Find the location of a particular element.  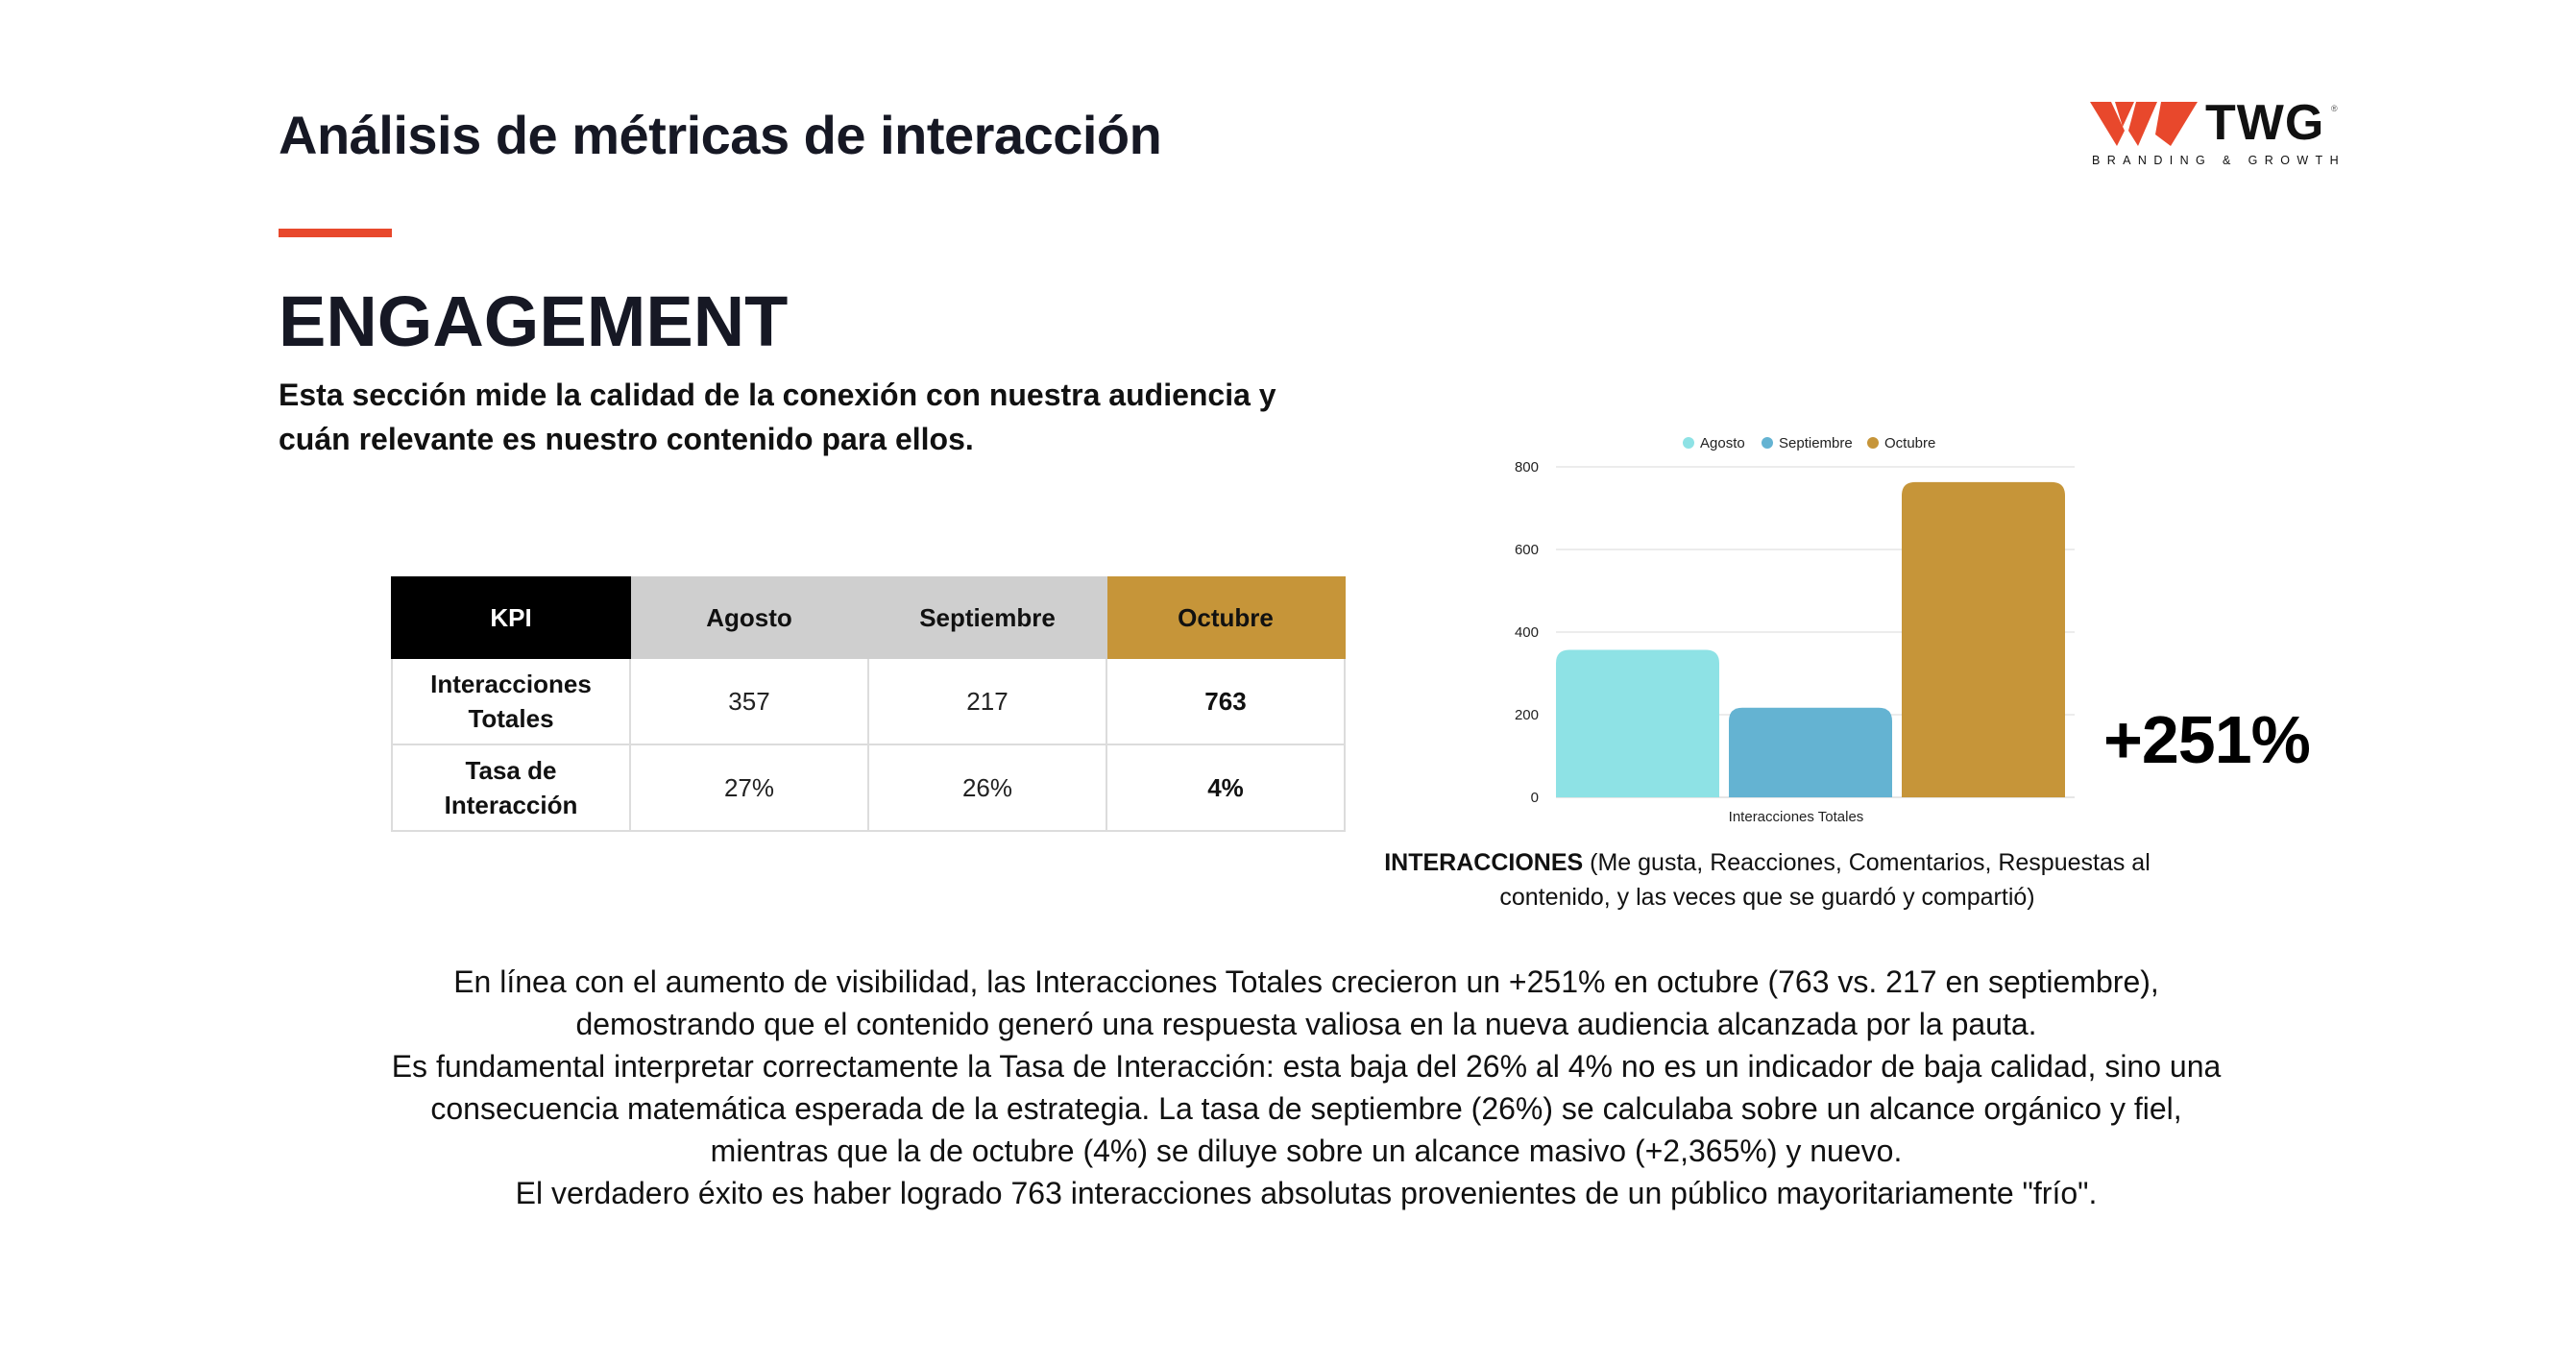

cell-agosto: 357 is located at coordinates (749, 701).